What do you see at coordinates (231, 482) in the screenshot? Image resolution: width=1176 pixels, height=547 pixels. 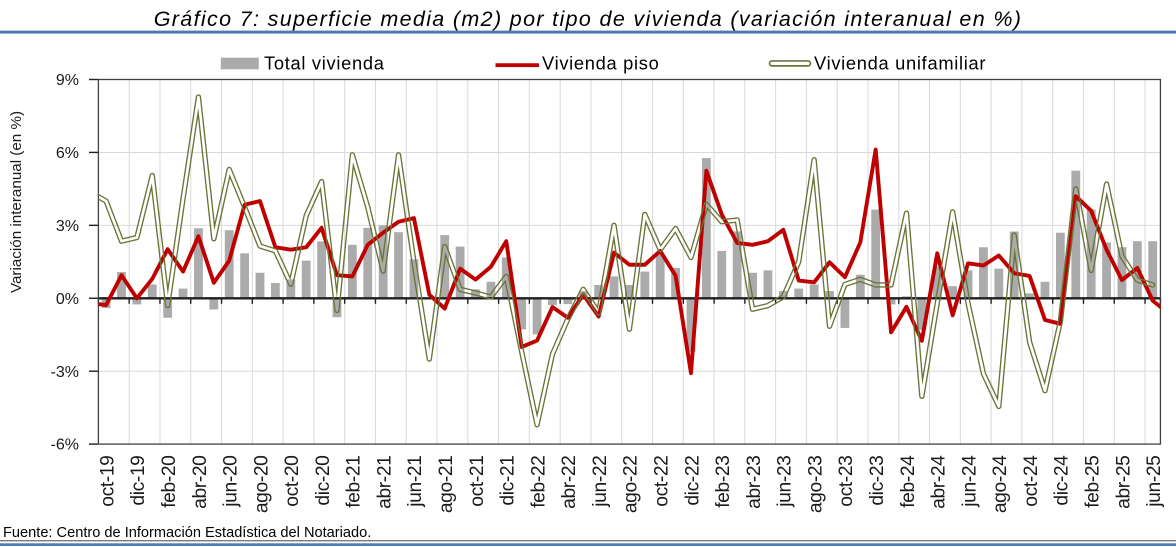 I see `svg-text: jun-20` at bounding box center [231, 482].